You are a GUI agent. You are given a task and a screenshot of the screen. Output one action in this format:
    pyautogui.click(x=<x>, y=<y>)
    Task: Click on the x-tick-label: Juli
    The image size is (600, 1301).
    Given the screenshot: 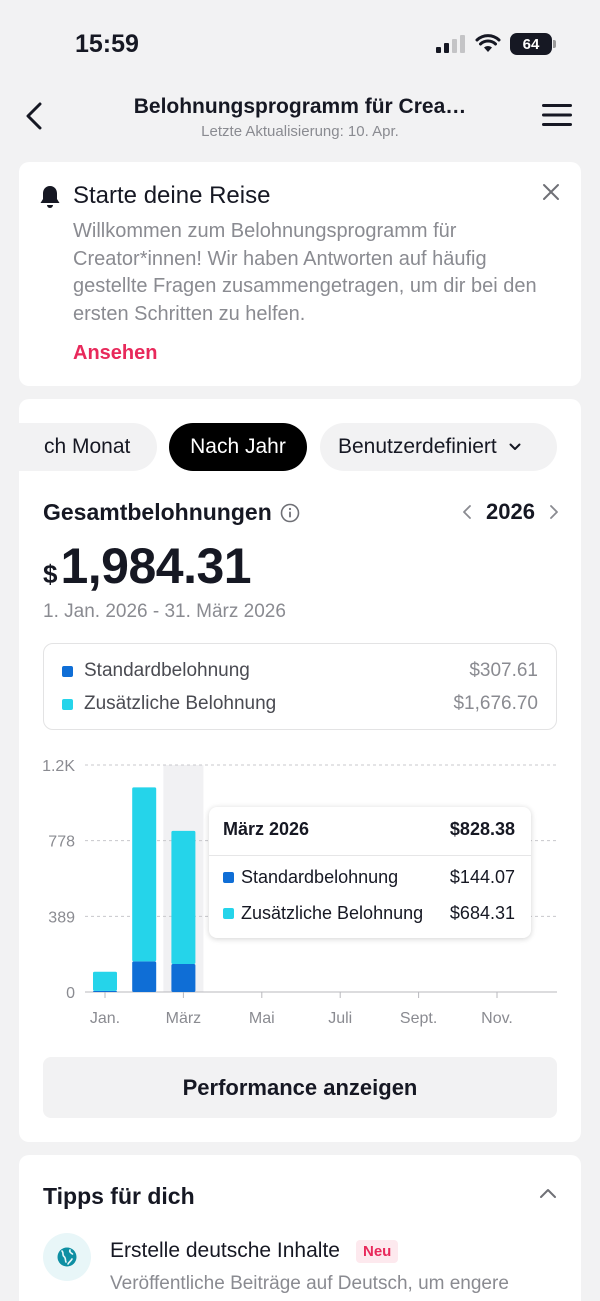 What is the action you would take?
    pyautogui.click(x=340, y=1018)
    